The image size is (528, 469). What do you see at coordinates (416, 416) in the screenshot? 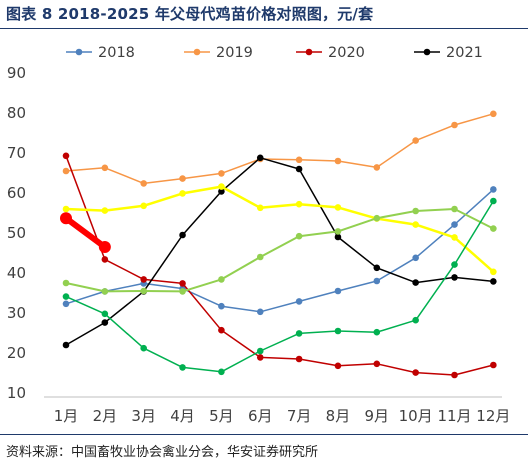
I see `x-tick-label: 10月` at bounding box center [416, 416].